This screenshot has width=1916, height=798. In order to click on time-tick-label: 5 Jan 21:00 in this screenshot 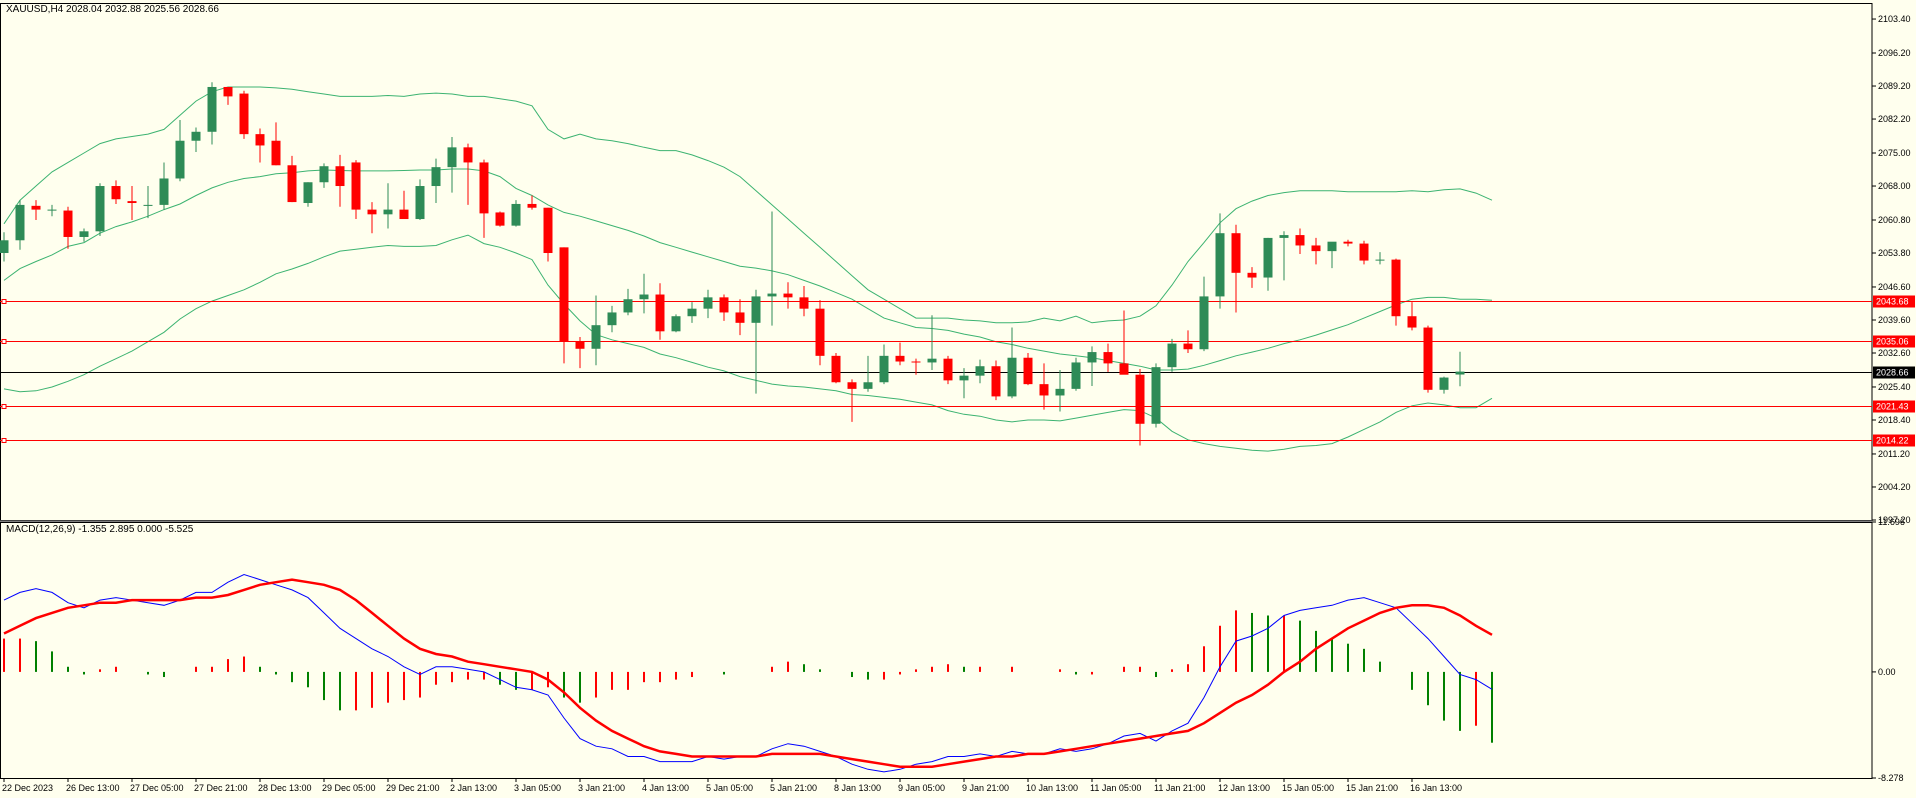, I will do `click(793, 788)`.